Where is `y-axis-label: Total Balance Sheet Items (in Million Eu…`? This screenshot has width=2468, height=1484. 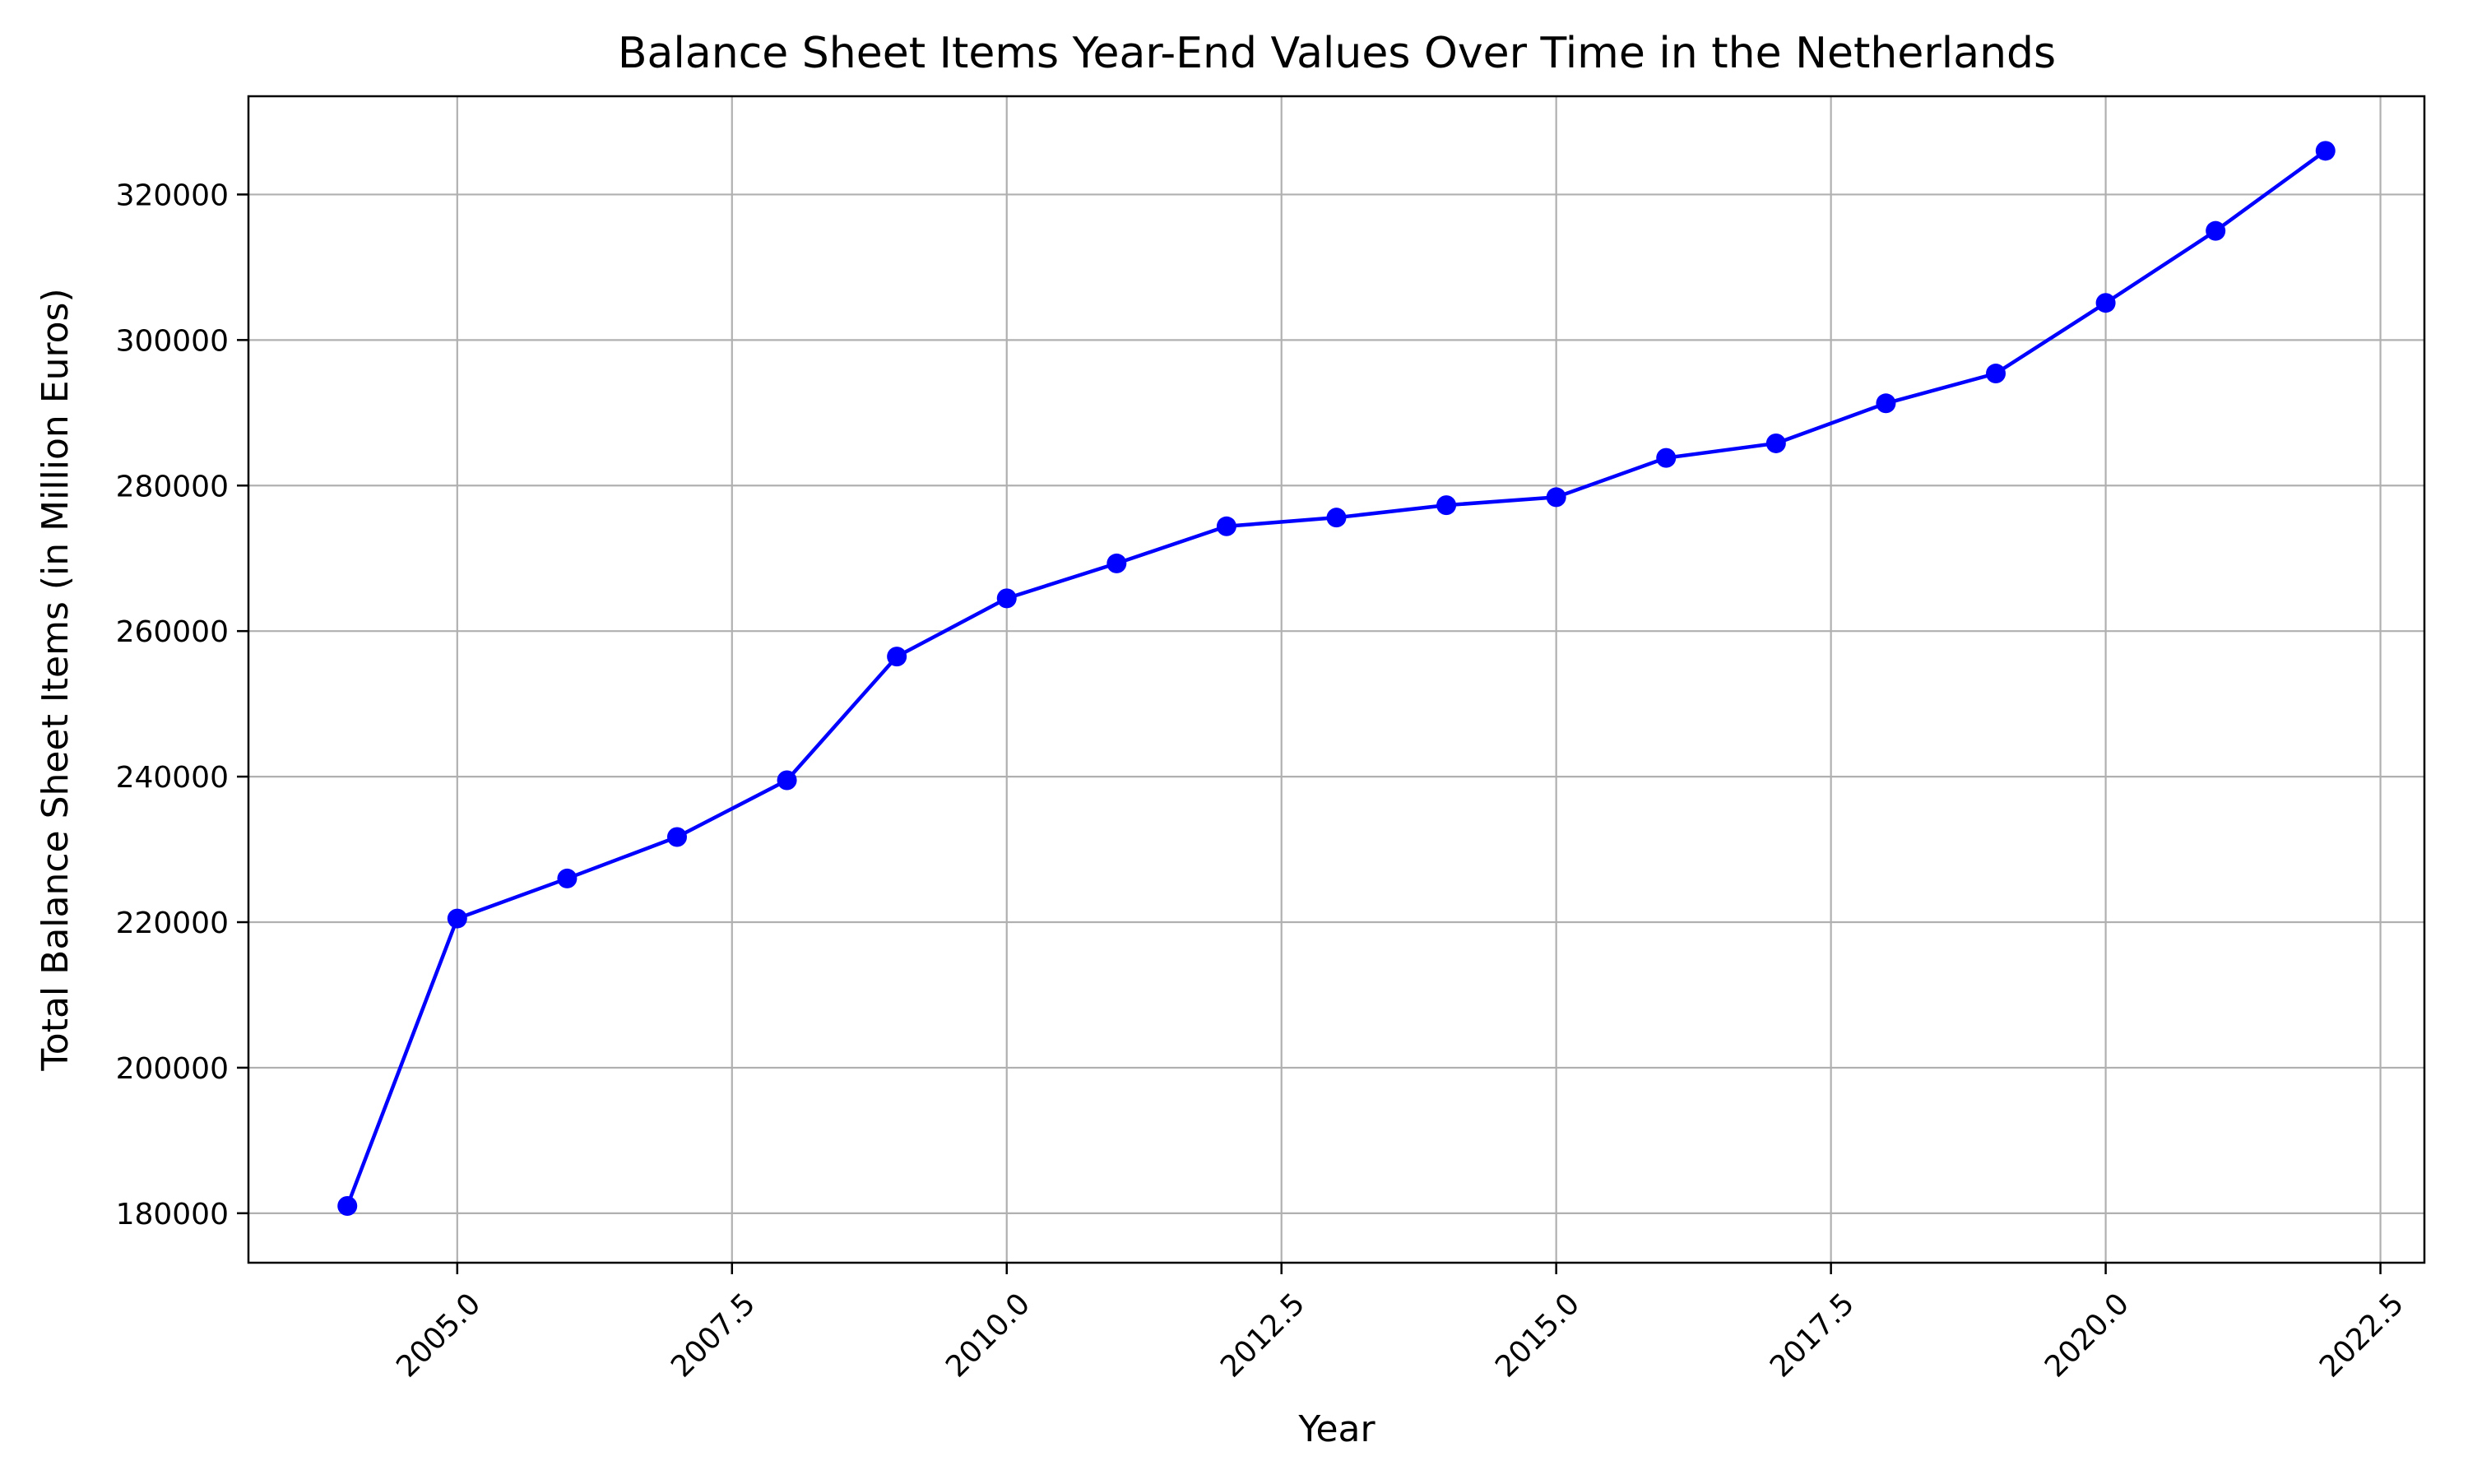 y-axis-label: Total Balance Sheet Items (in Million Eu… is located at coordinates (56, 679).